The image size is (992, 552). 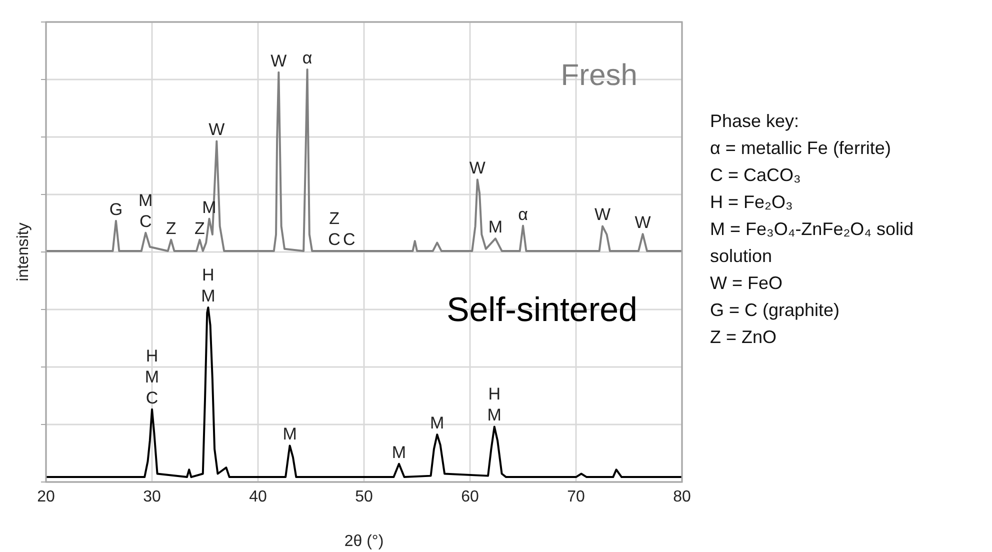 I want to click on x-tick-label: 40, so click(x=258, y=497).